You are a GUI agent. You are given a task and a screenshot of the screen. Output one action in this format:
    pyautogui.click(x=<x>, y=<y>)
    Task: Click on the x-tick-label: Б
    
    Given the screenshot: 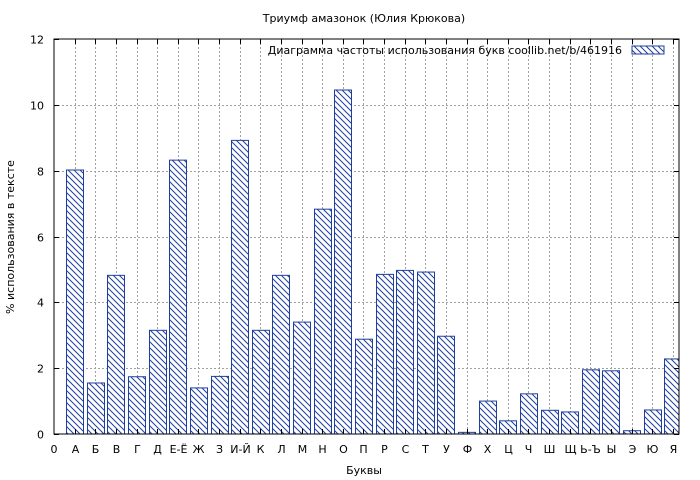 What is the action you would take?
    pyautogui.click(x=96, y=449)
    